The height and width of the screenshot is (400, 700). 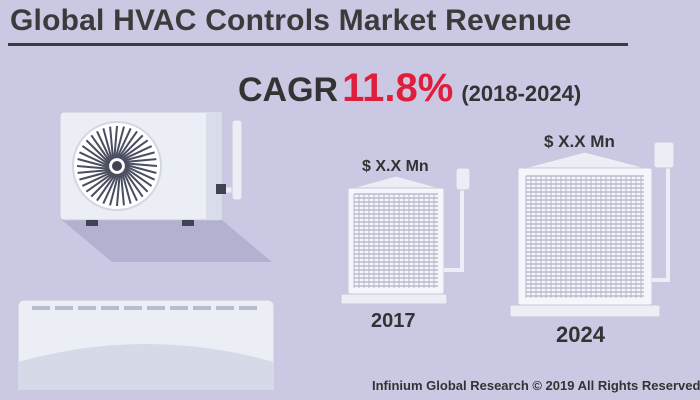 What do you see at coordinates (395, 240) in the screenshot?
I see `grille-2017` at bounding box center [395, 240].